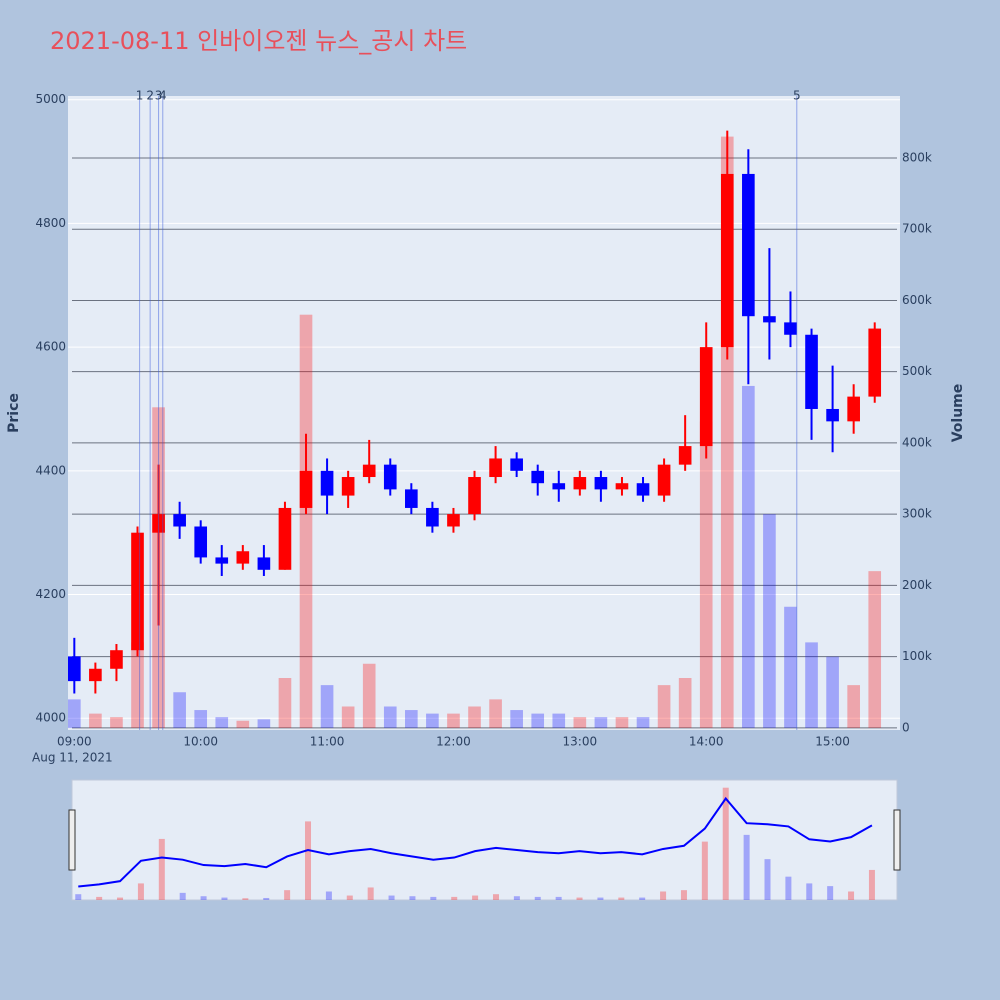  Describe the element at coordinates (917, 300) in the screenshot. I see `y2-tick-label: 600k` at that location.